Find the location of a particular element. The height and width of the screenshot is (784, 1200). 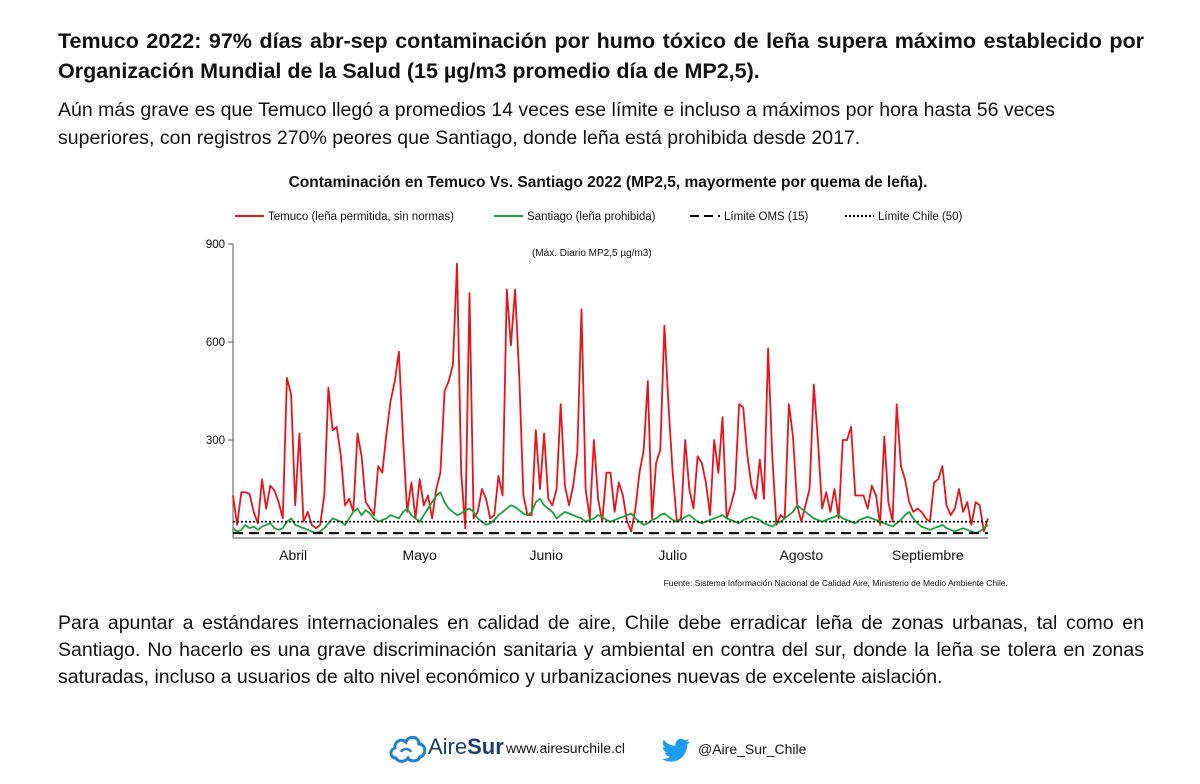

twitter-handle: @Aire_Sur_Chile is located at coordinates (752, 749).